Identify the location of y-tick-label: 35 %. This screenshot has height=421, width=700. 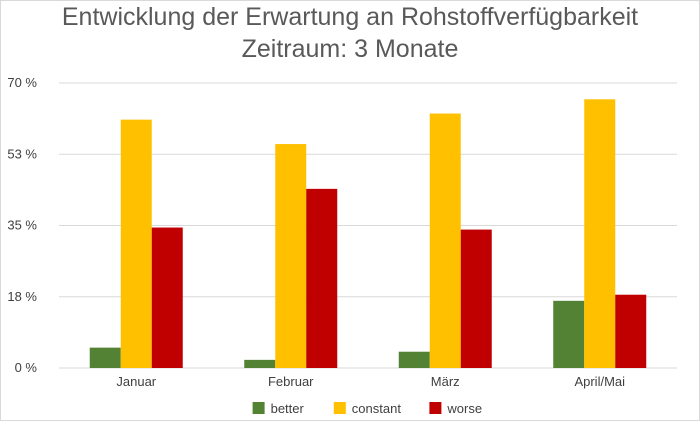
(22, 225).